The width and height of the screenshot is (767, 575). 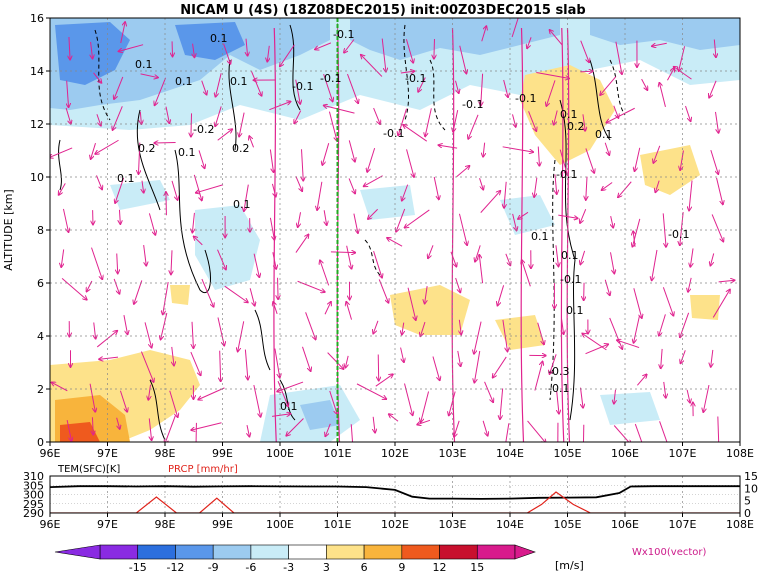 I want to click on colorbar-tick-label: -9, so click(x=213, y=567).